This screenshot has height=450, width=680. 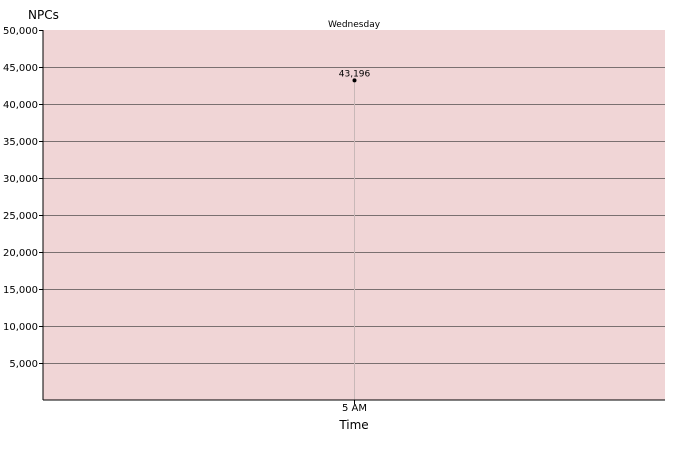 What do you see at coordinates (20, 105) in the screenshot?
I see `y-tick-label: 40,000` at bounding box center [20, 105].